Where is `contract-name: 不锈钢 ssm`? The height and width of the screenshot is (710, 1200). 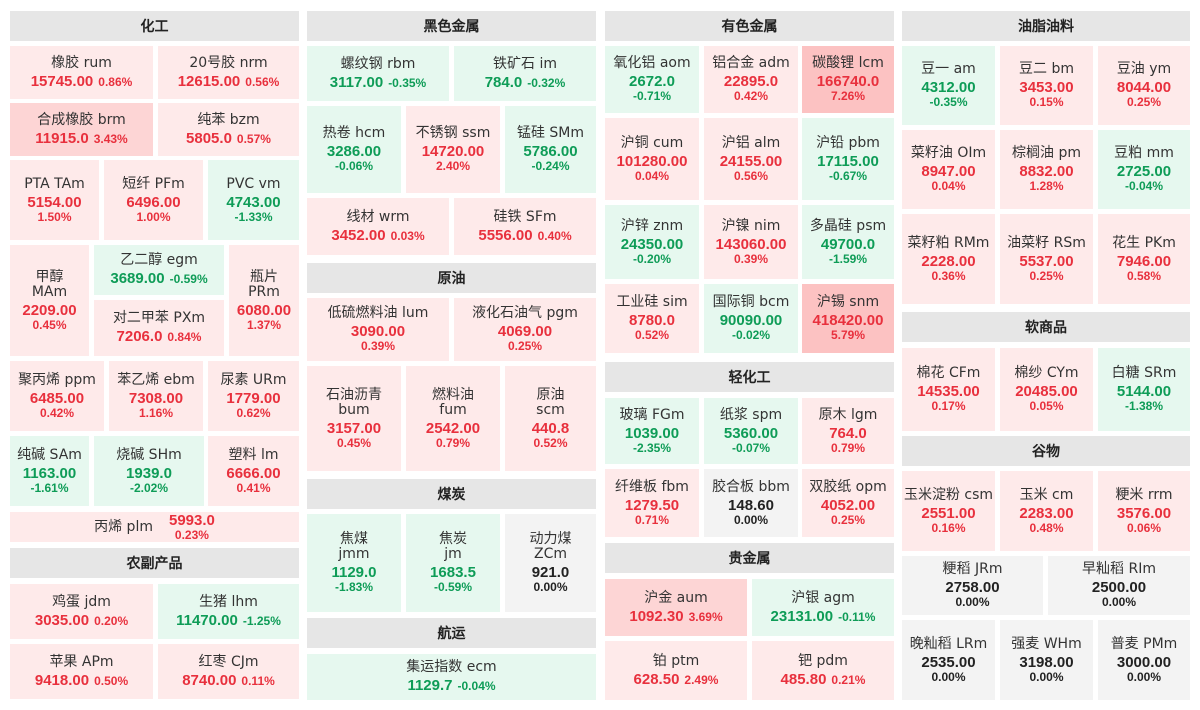 contract-name: 不锈钢 ssm is located at coordinates (453, 133).